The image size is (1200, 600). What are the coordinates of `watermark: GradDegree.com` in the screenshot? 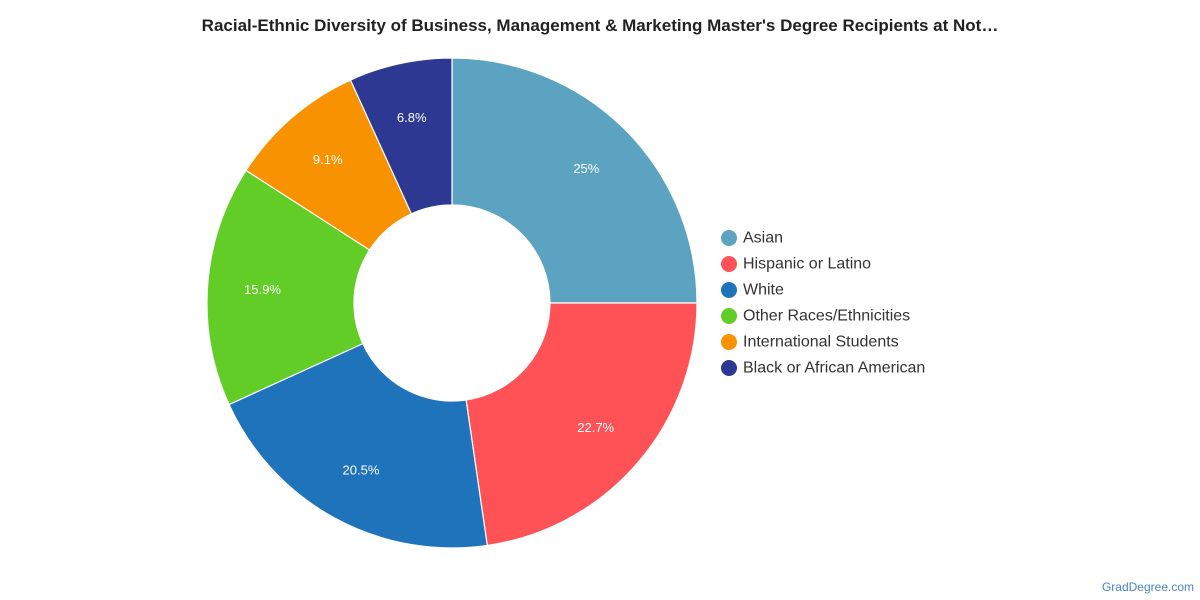 It's located at (1147, 587).